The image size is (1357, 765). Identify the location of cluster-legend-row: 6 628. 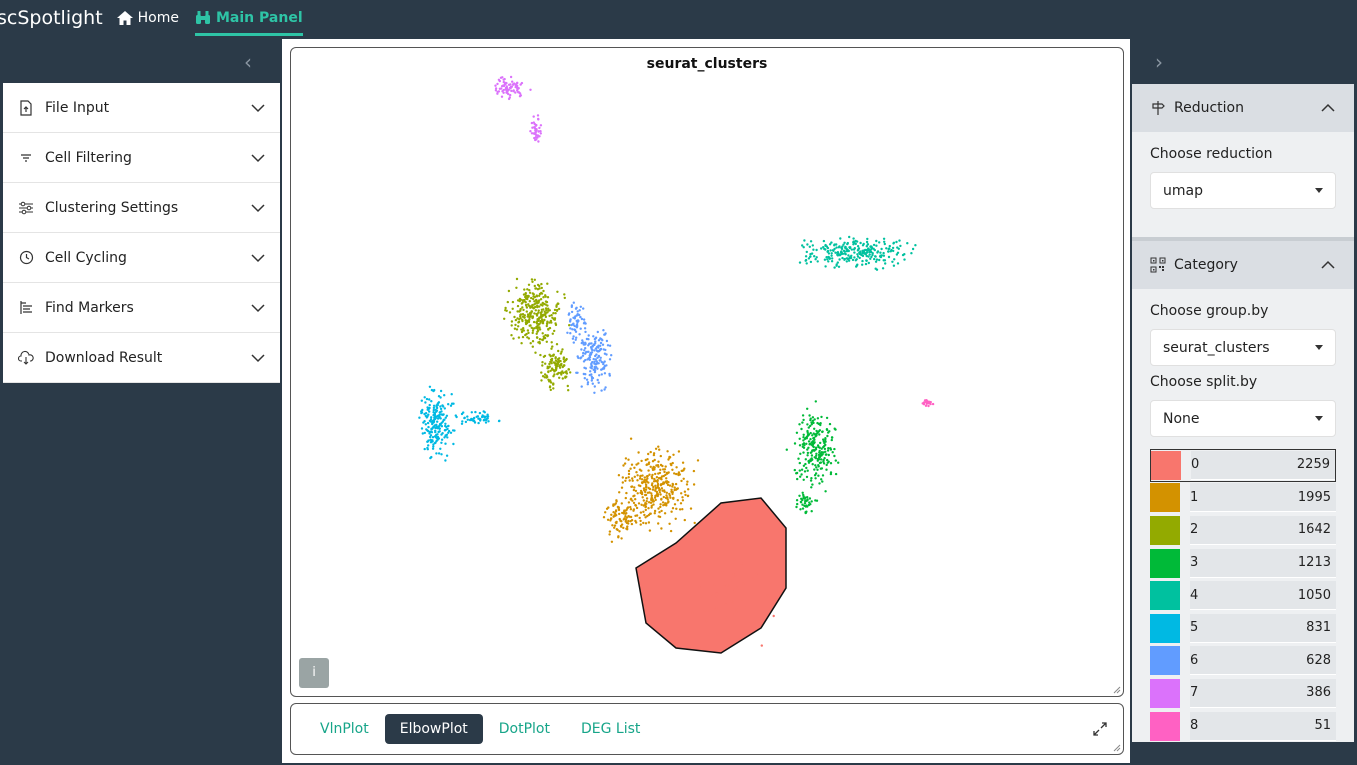
(1243, 661).